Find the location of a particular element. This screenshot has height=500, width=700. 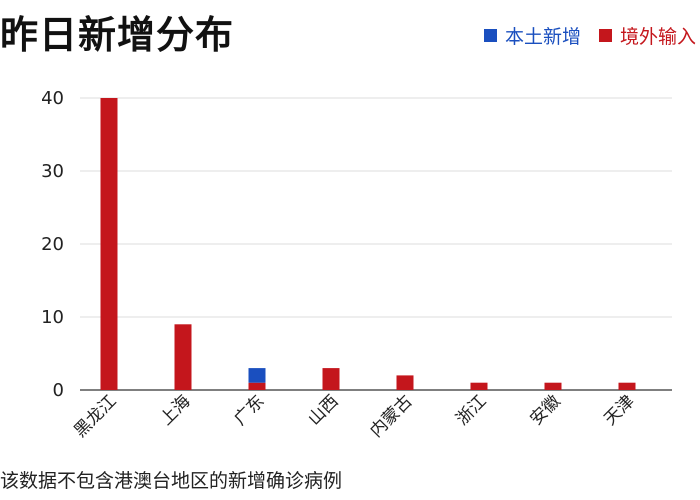

x-tick-label: 安徽 is located at coordinates (545, 410).